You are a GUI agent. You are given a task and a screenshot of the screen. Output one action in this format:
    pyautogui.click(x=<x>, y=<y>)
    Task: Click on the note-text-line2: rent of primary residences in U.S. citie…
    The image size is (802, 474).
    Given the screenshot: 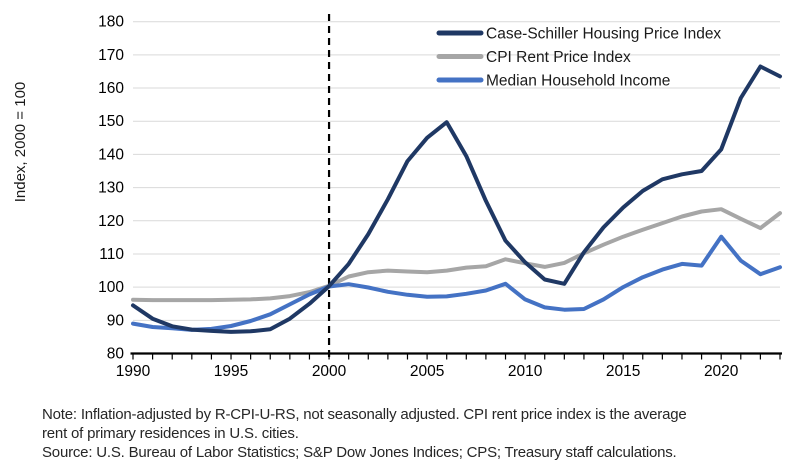 What is the action you would take?
    pyautogui.click(x=170, y=434)
    